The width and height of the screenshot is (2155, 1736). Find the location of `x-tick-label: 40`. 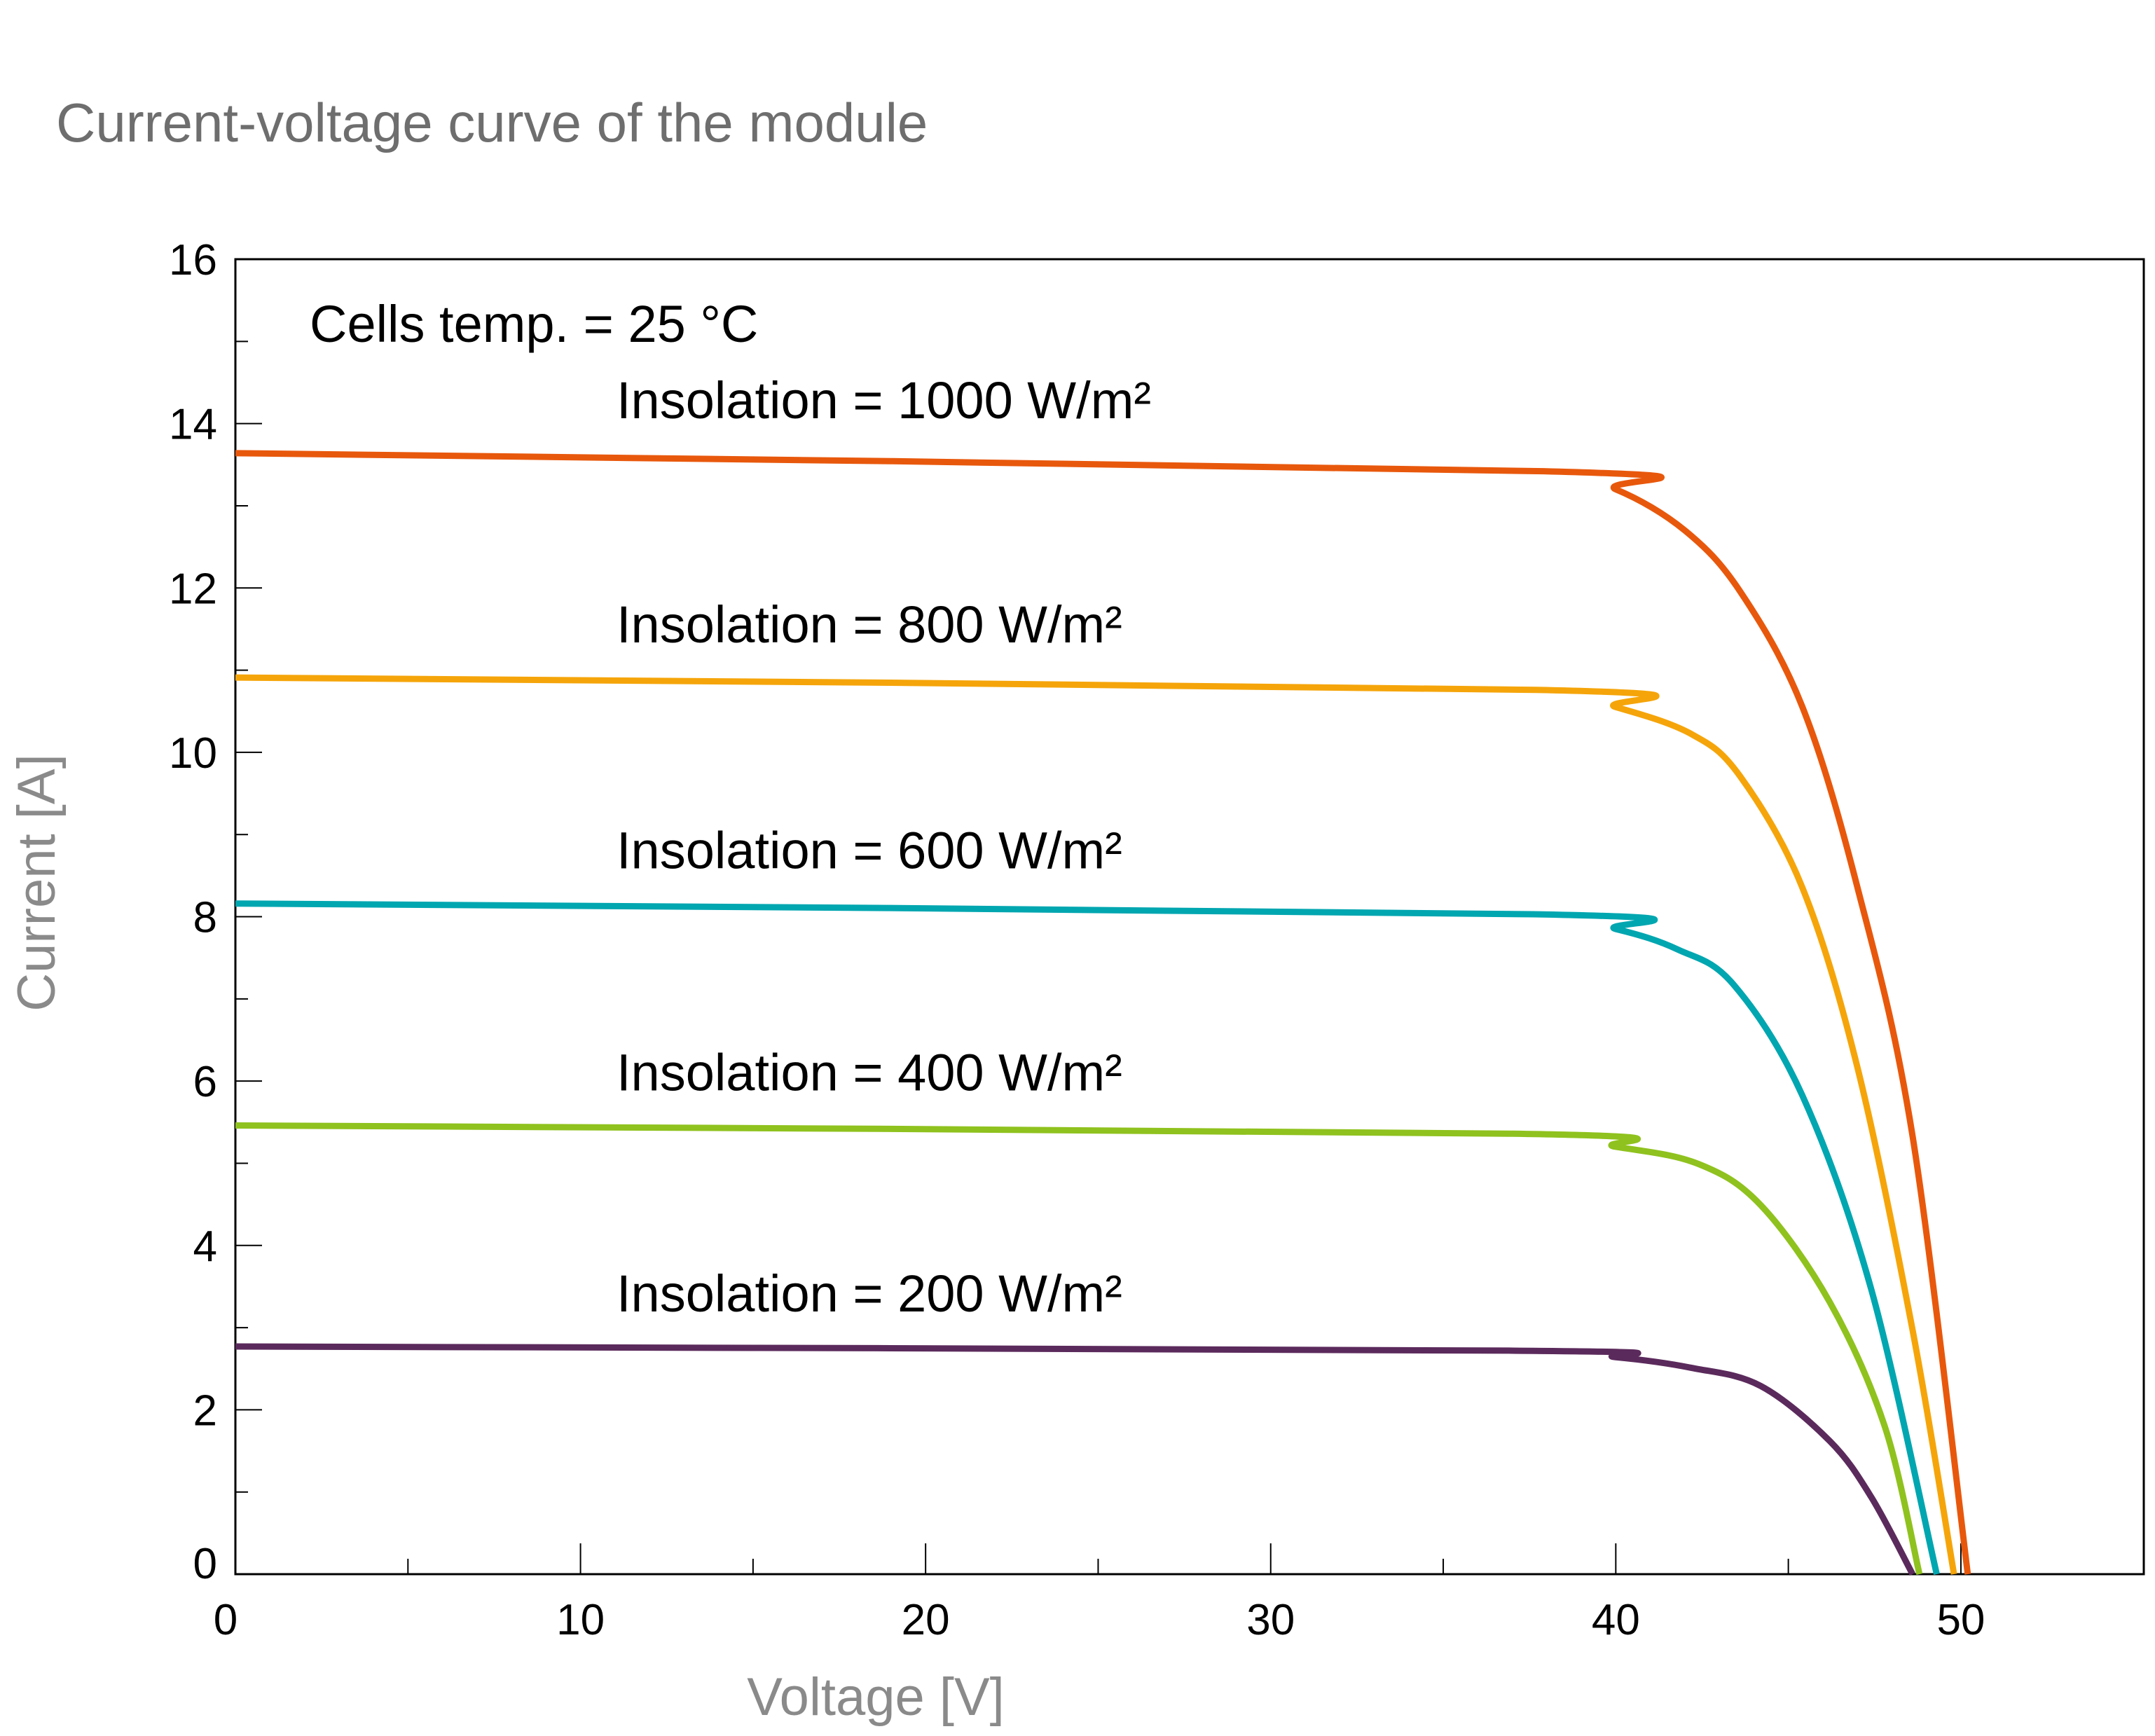

x-tick-label: 40 is located at coordinates (1616, 1620).